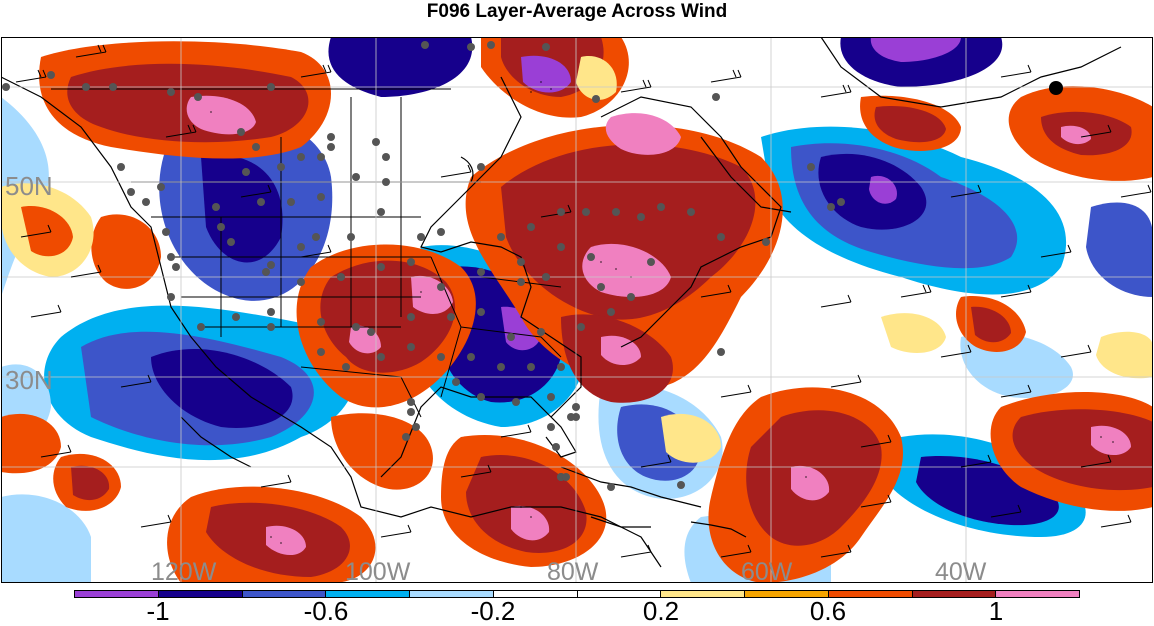 The width and height of the screenshot is (1154, 626). I want to click on colorbar-label-neg02: -0.2, so click(493, 611).